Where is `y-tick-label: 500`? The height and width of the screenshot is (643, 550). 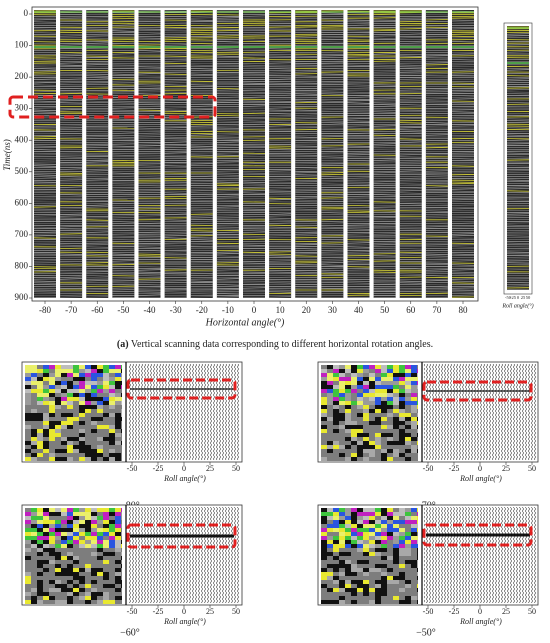
y-tick-label: 500 is located at coordinates (22, 171).